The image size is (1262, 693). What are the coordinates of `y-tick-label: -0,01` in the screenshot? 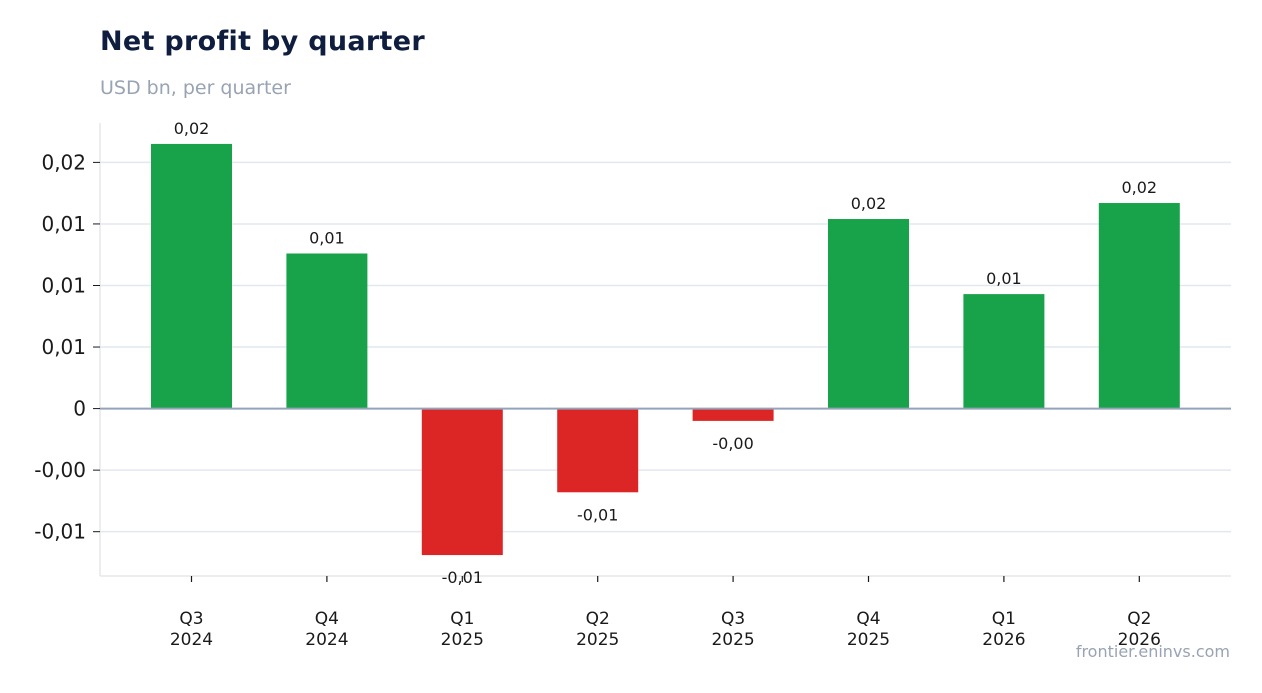 It's located at (60, 532).